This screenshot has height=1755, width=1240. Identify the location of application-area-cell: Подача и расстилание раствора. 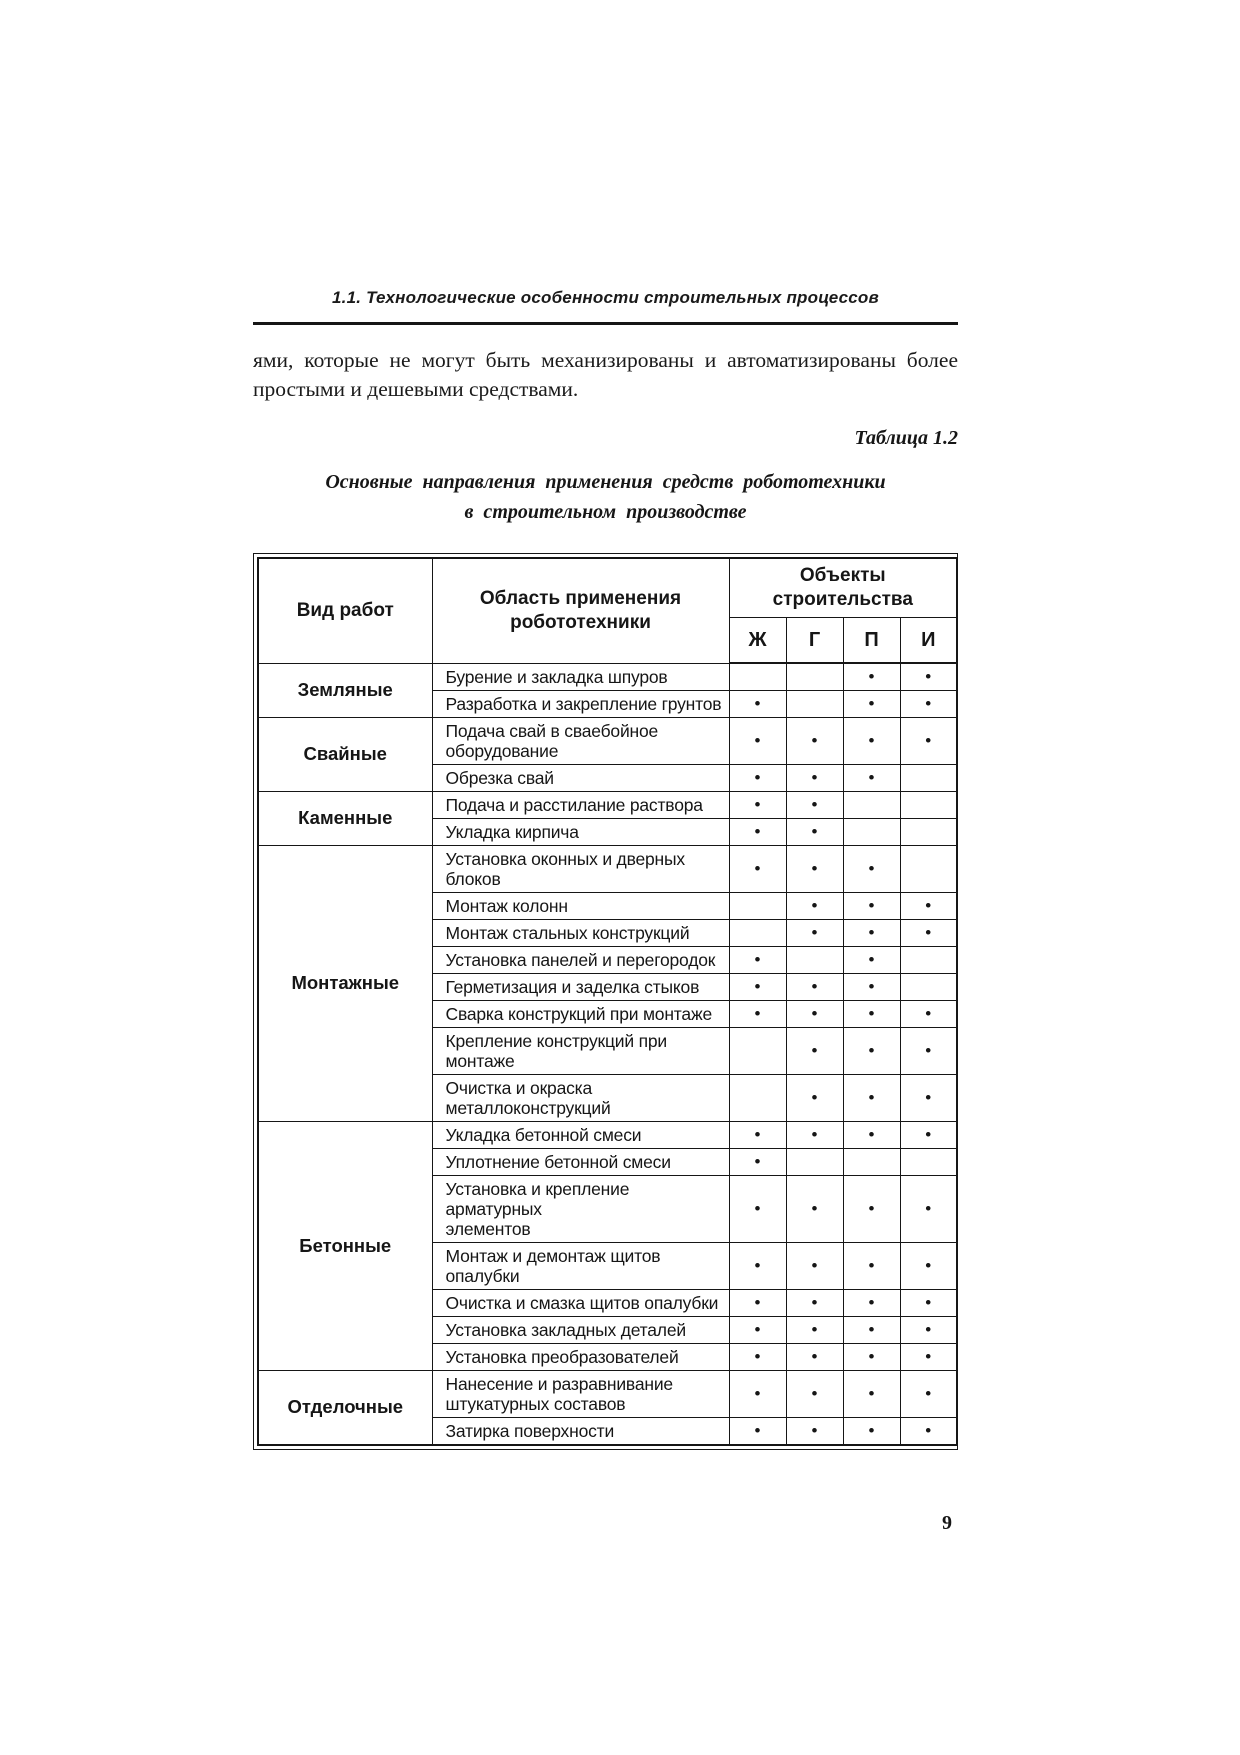
(580, 804).